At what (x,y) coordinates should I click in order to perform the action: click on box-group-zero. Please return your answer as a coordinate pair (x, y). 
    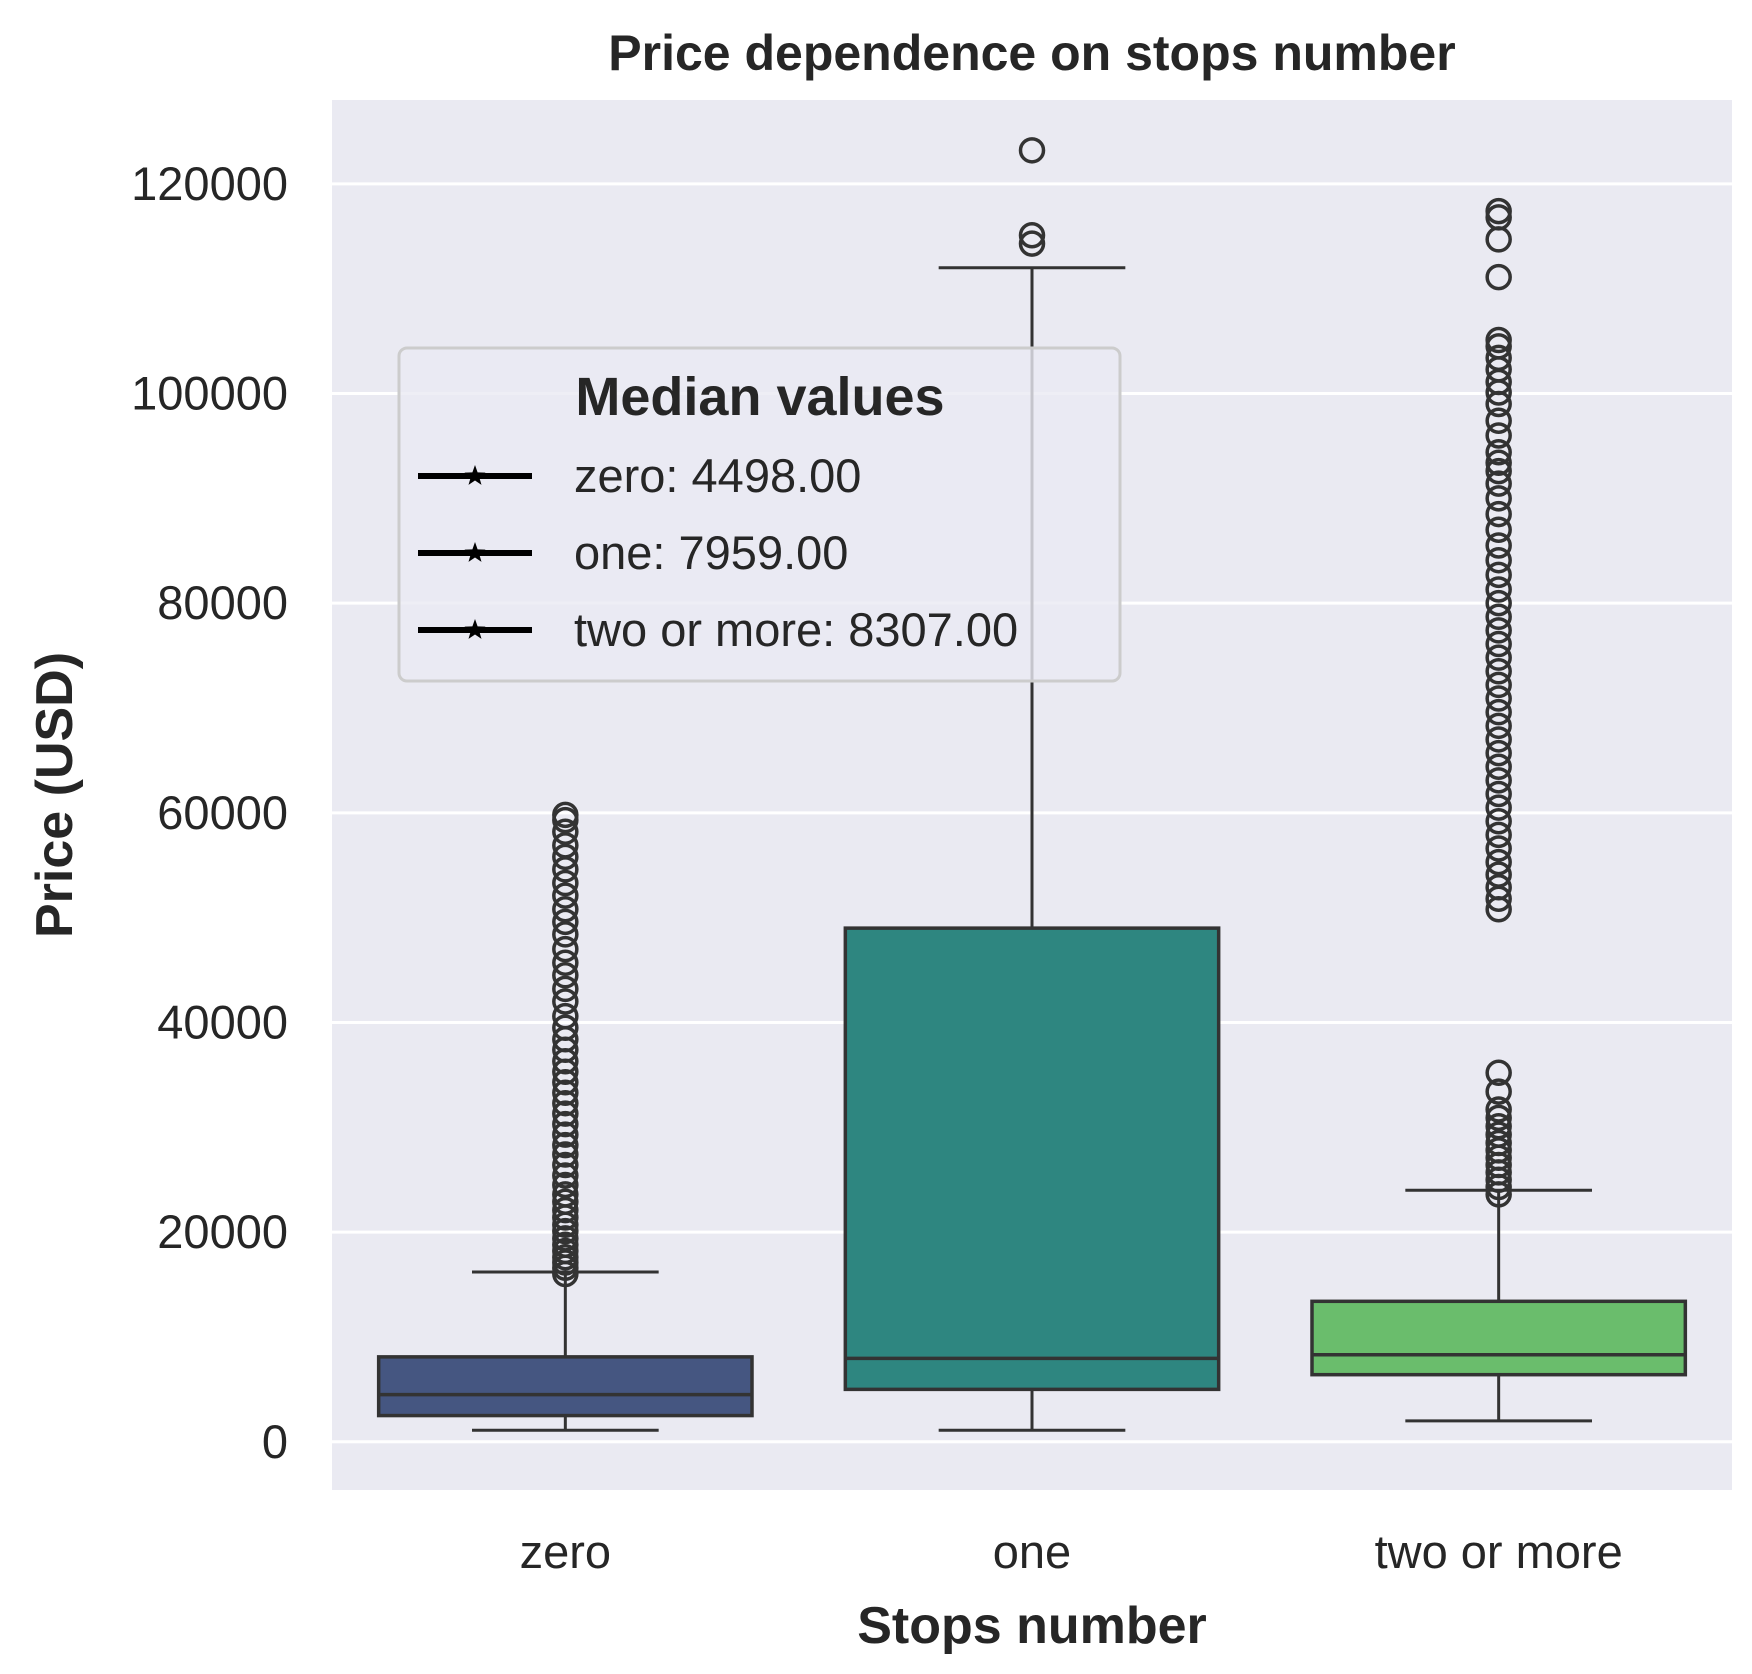
    Looking at the image, I should click on (565, 1116).